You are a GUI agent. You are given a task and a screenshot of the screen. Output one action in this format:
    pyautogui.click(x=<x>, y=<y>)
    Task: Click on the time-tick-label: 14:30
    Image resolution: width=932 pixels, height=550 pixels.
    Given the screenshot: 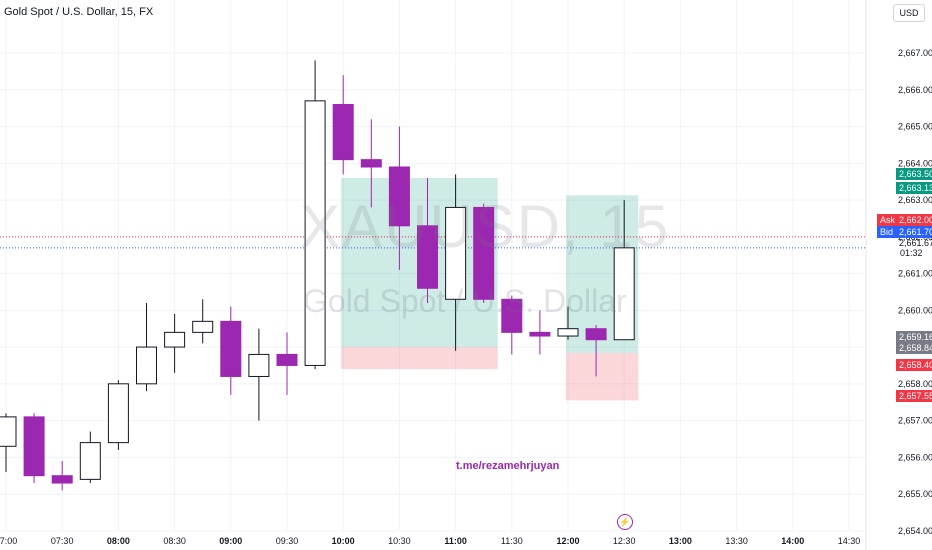 What is the action you would take?
    pyautogui.click(x=849, y=541)
    